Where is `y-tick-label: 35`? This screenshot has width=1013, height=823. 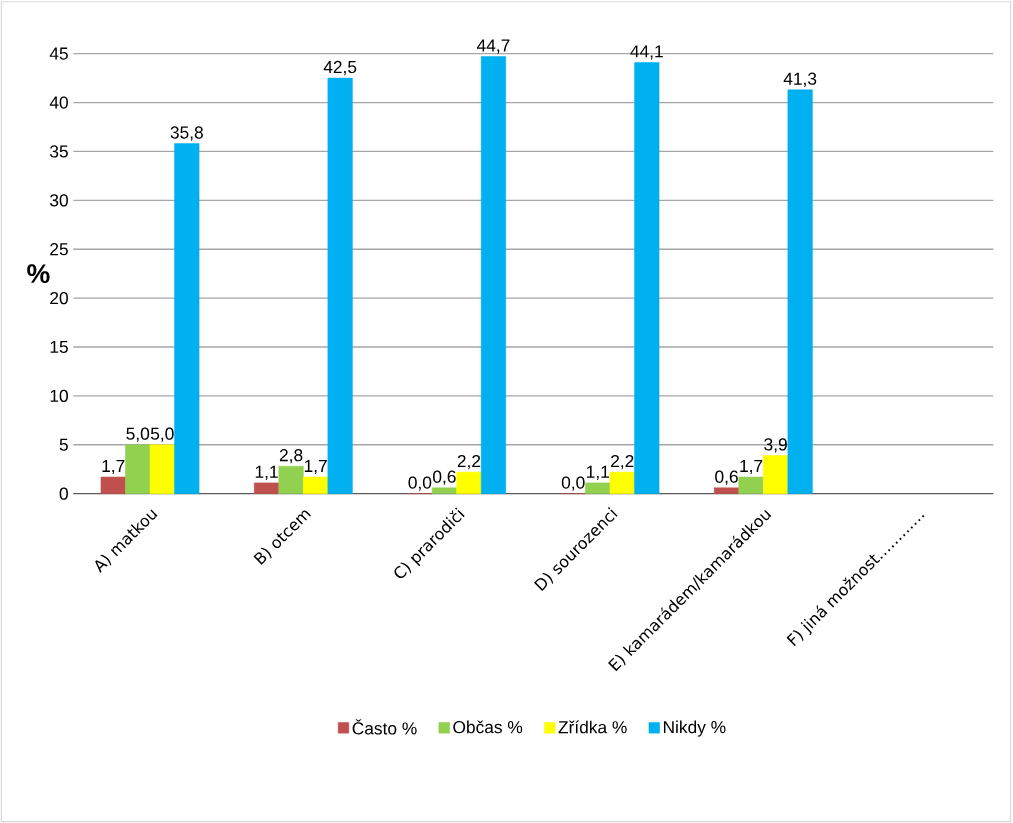
y-tick-label: 35 is located at coordinates (59, 151).